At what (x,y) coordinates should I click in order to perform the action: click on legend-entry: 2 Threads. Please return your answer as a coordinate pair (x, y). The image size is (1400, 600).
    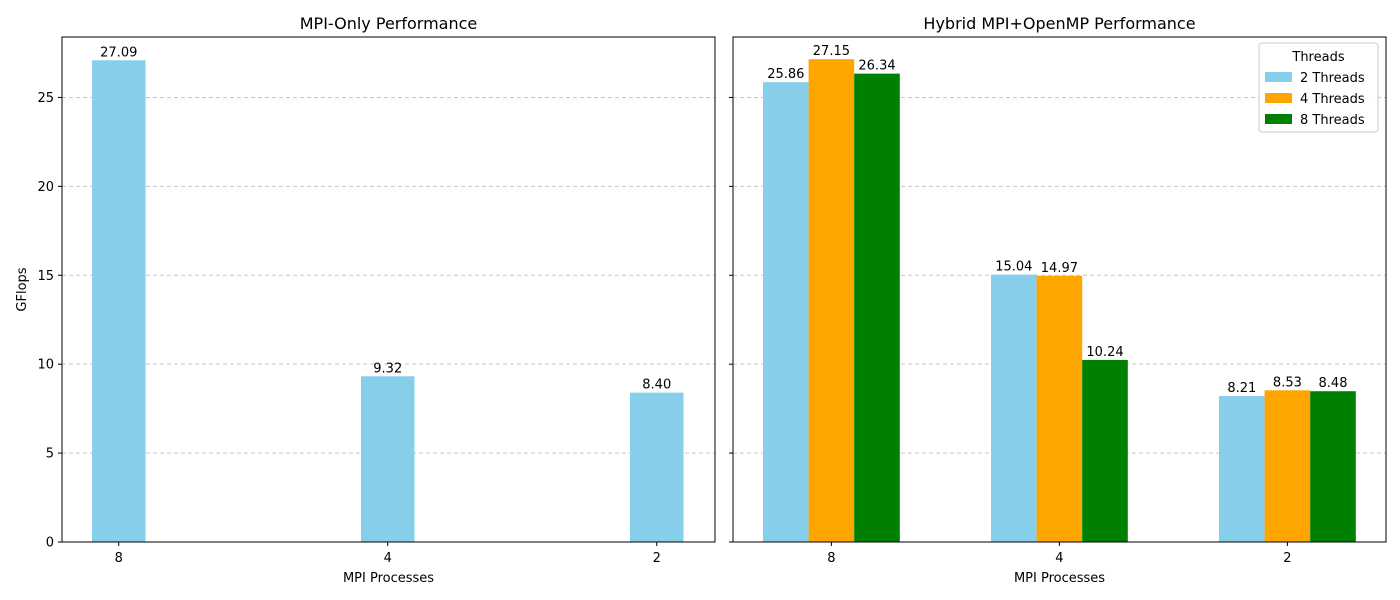
    Looking at the image, I should click on (1332, 78).